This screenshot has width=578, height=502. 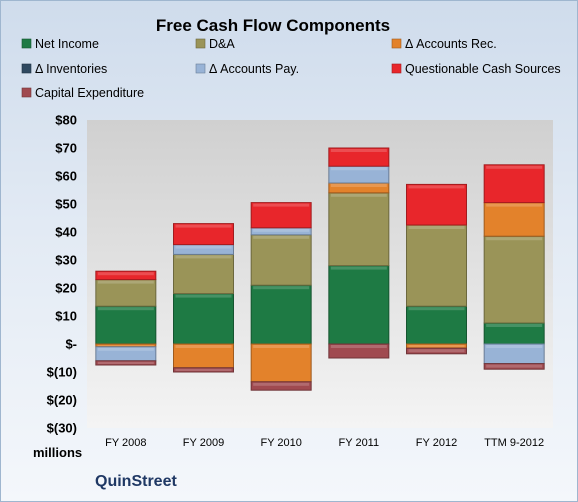 What do you see at coordinates (136, 481) in the screenshot?
I see `company-name: QuinStreet` at bounding box center [136, 481].